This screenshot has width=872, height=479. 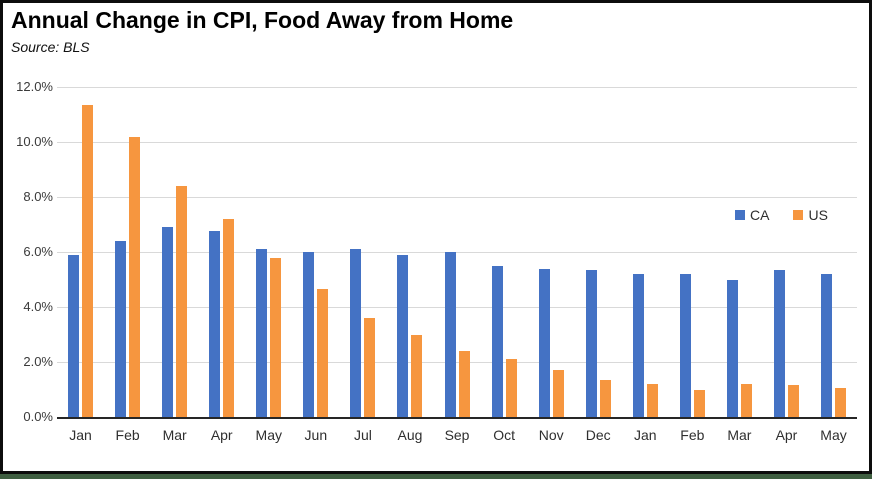 What do you see at coordinates (760, 215) in the screenshot?
I see `legend-label-ca: CA` at bounding box center [760, 215].